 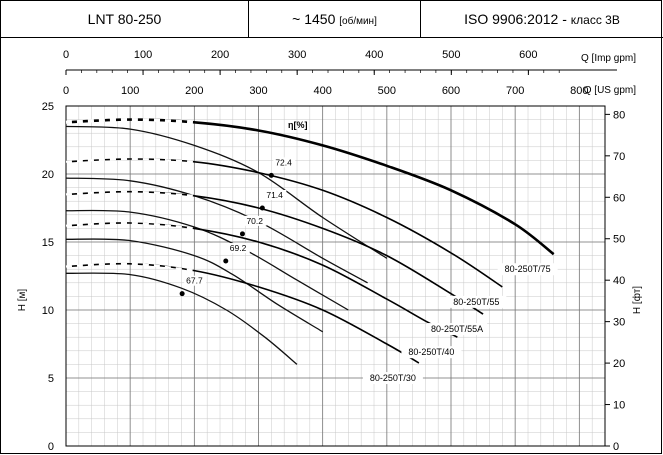 What do you see at coordinates (610, 90) in the screenshot?
I see `x-axis-label: Q [US gpm]` at bounding box center [610, 90].